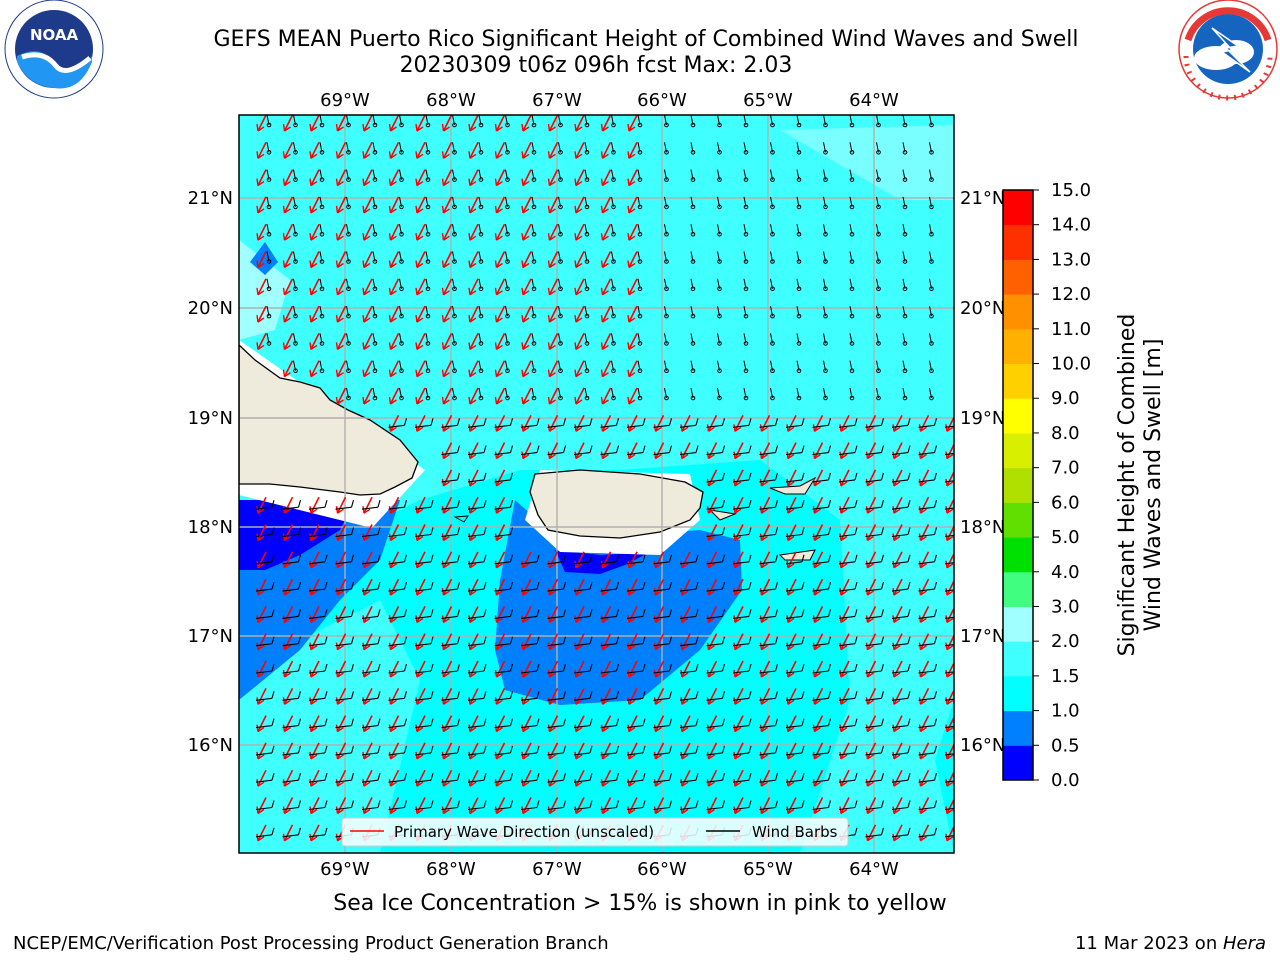 The width and height of the screenshot is (1280, 960). What do you see at coordinates (1065, 780) in the screenshot?
I see `colorbar-tick-label: 0.0` at bounding box center [1065, 780].